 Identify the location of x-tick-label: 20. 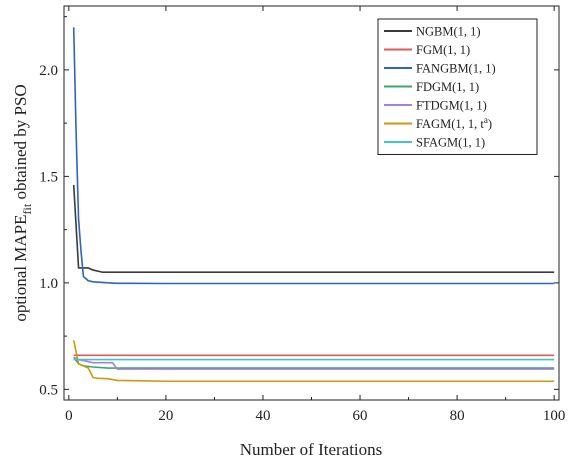
(165, 416).